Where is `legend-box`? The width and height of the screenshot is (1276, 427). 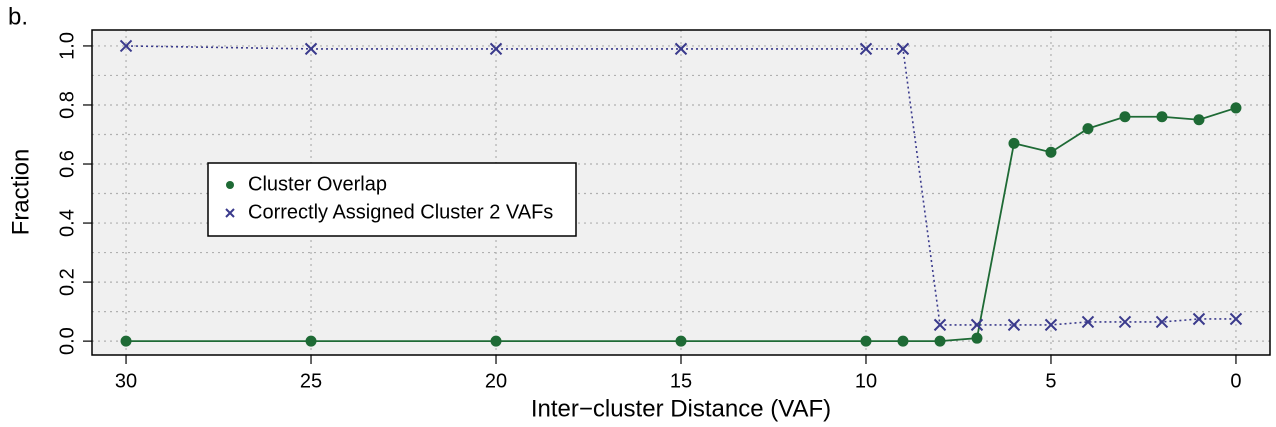
legend-box is located at coordinates (392, 199).